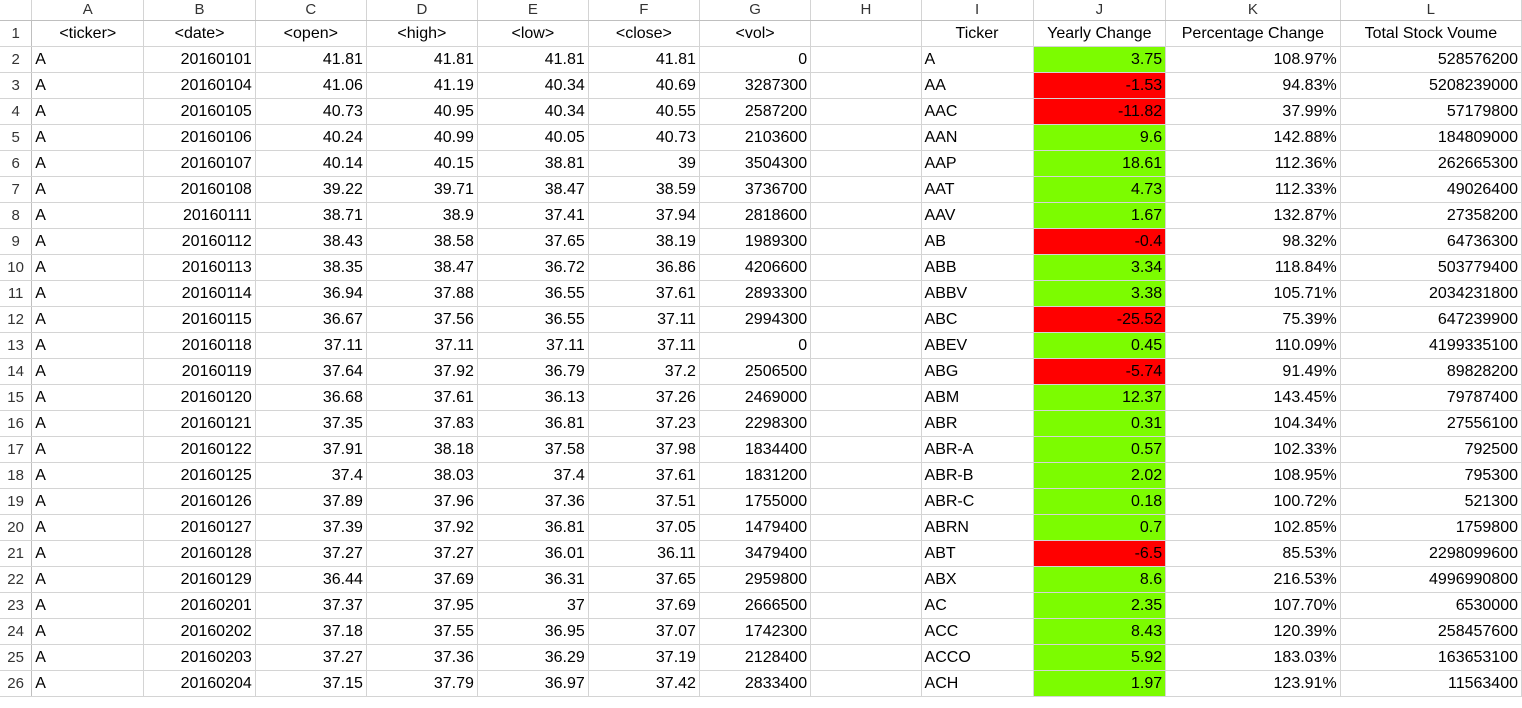 The height and width of the screenshot is (708, 1522). I want to click on cell-vol: 2298300, so click(755, 423).